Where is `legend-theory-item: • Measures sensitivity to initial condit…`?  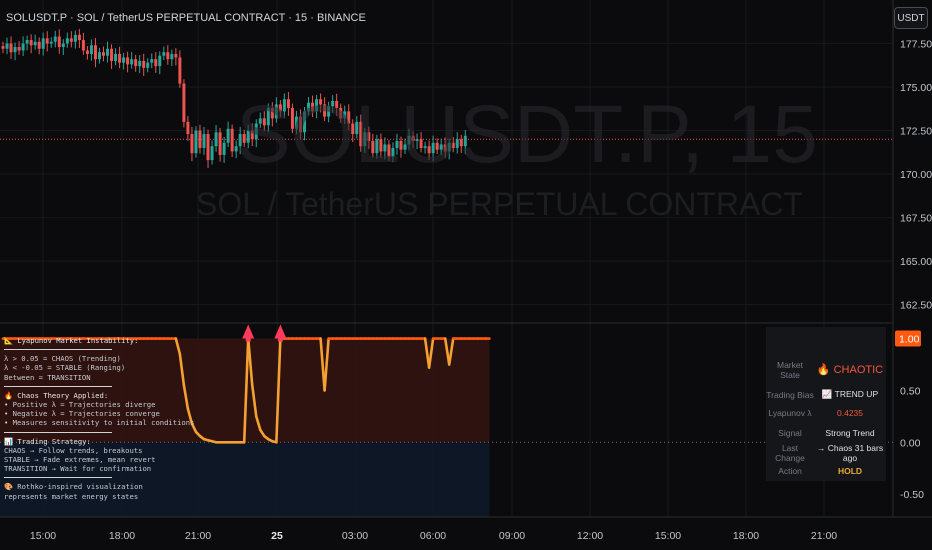
legend-theory-item: • Measures sensitivity to initial condit… is located at coordinates (99, 423).